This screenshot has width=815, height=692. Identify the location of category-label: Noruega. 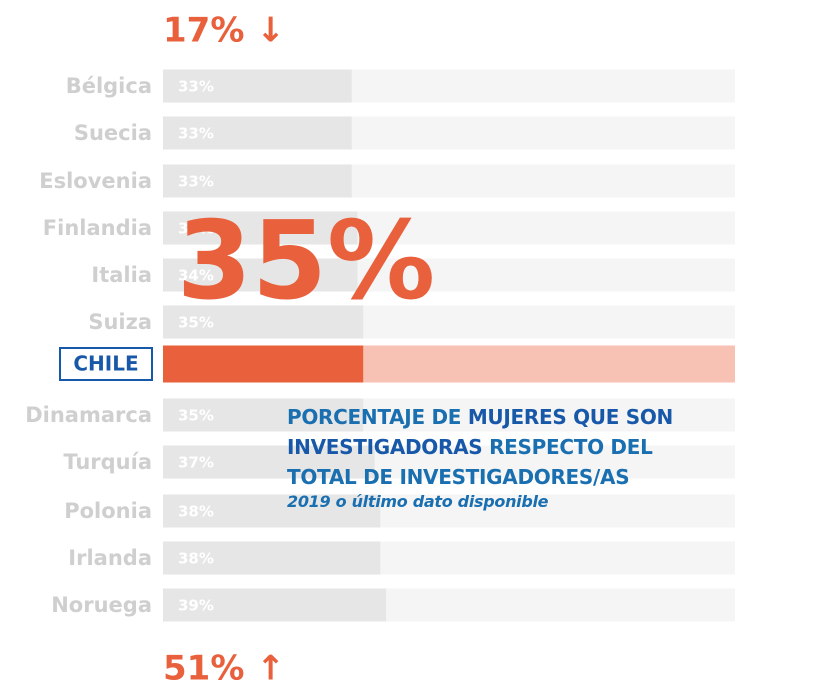
(101, 605).